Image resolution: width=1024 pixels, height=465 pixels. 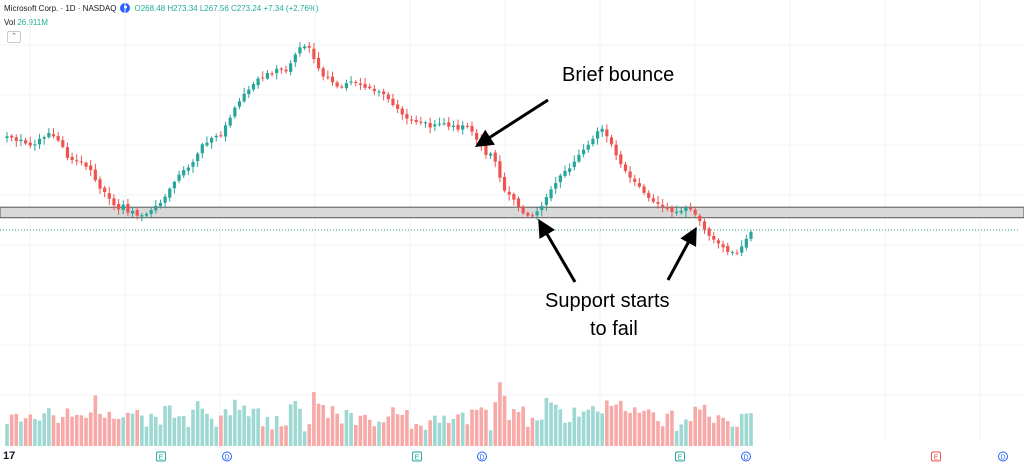 I want to click on tradingview-logo: 17, so click(x=9, y=456).